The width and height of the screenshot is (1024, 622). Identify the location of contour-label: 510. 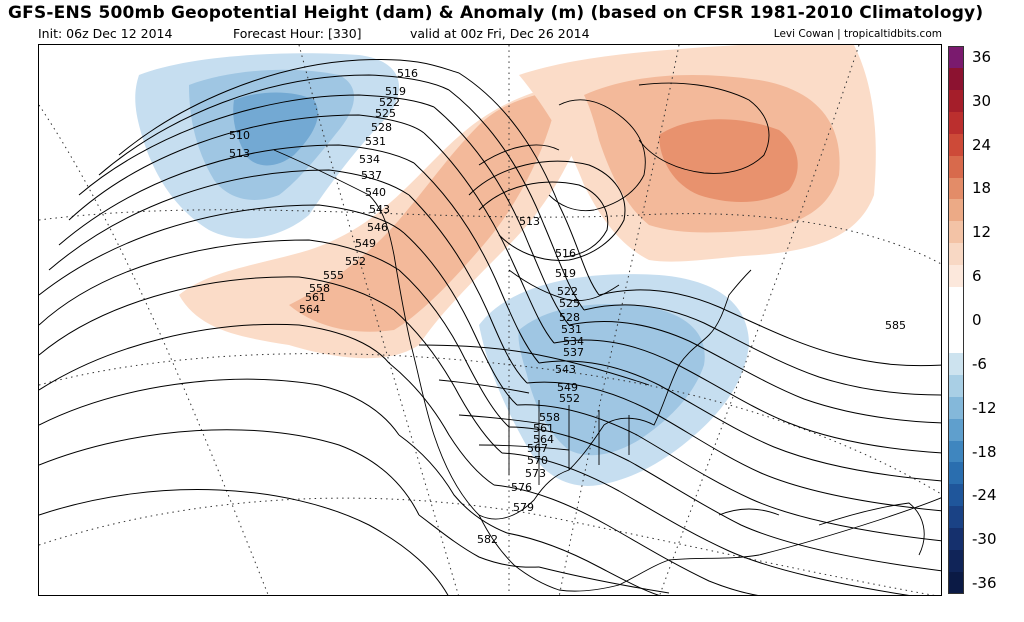
(239, 135).